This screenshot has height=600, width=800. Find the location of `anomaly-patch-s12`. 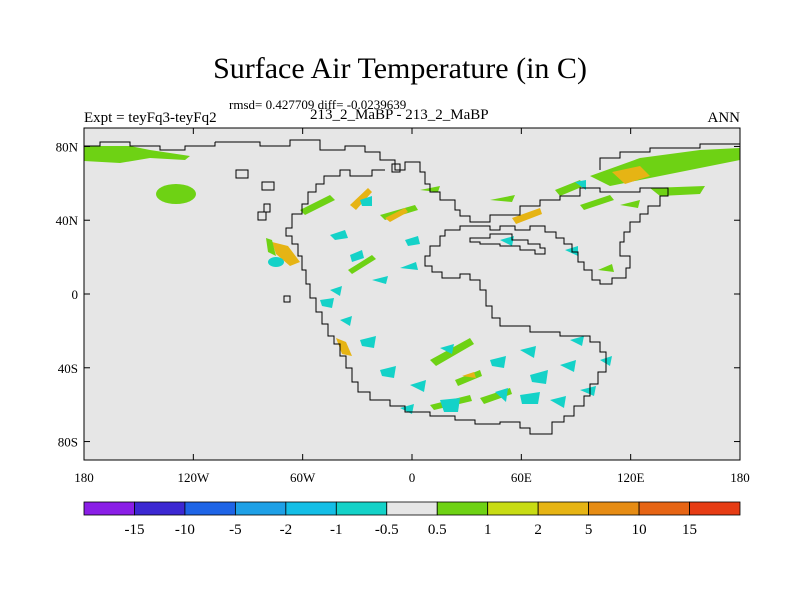

anomaly-patch-s12 is located at coordinates (588, 391).